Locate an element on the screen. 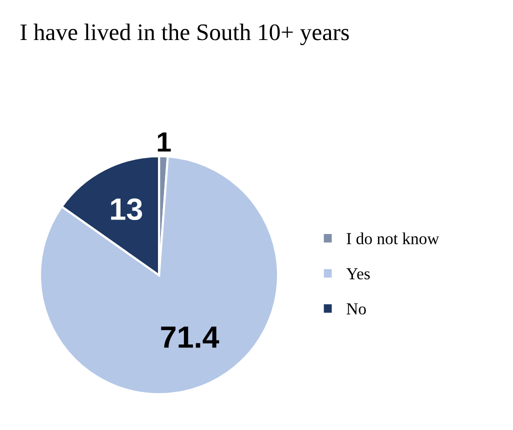 This screenshot has width=513, height=430. data-label: 1 is located at coordinates (164, 142).